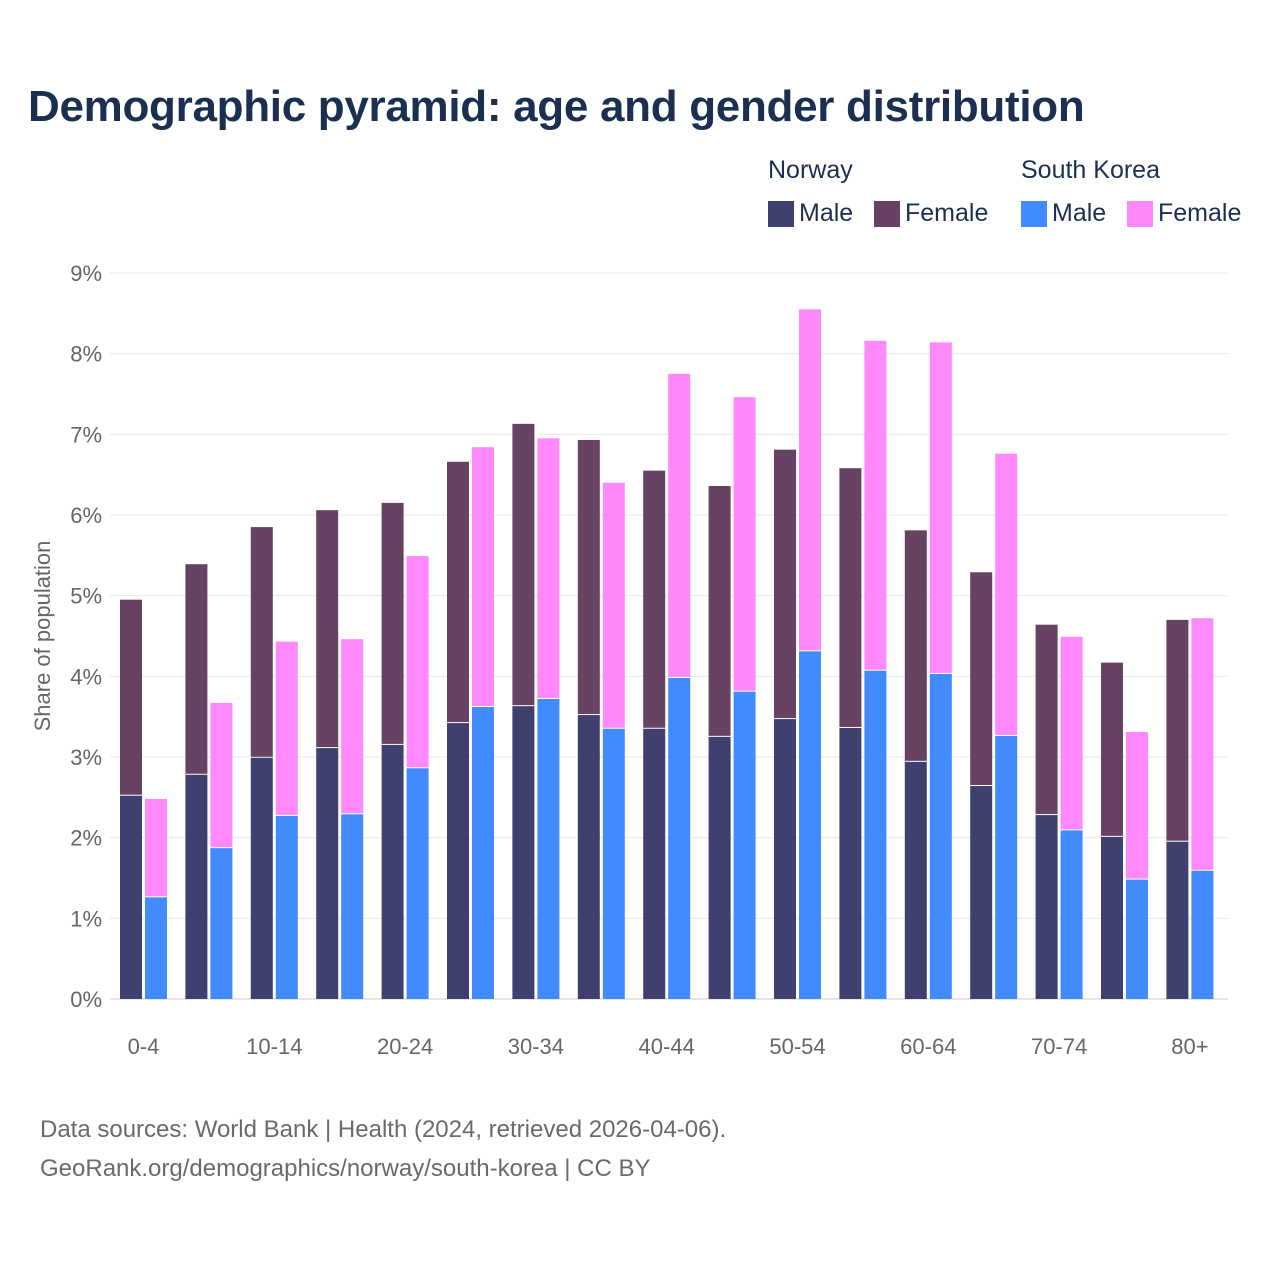 The height and width of the screenshot is (1280, 1280). I want to click on legend-label: Male, so click(826, 213).